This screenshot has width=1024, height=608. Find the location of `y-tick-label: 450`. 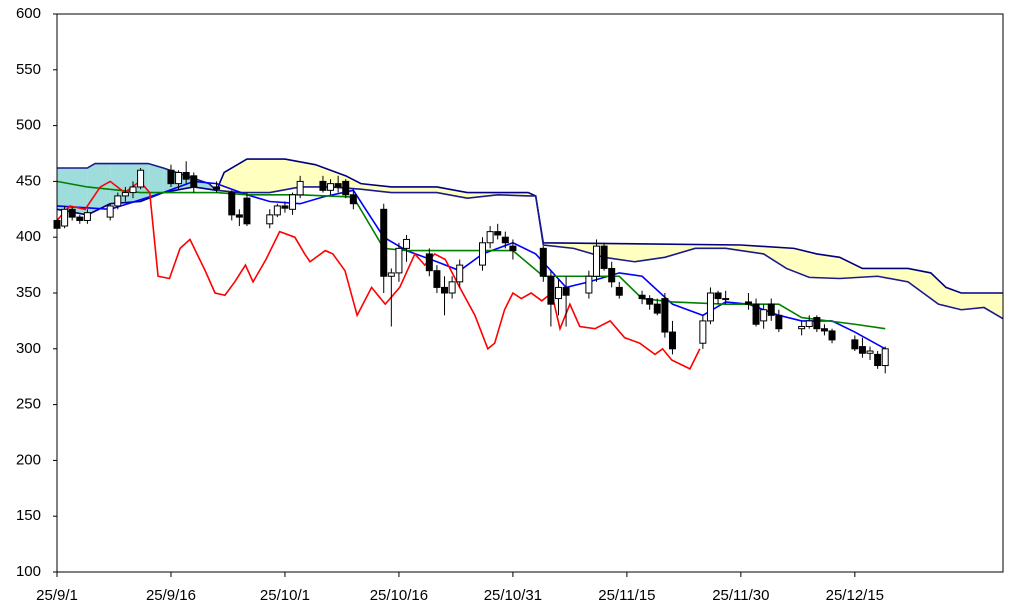

y-tick-label: 450 is located at coordinates (28, 180).